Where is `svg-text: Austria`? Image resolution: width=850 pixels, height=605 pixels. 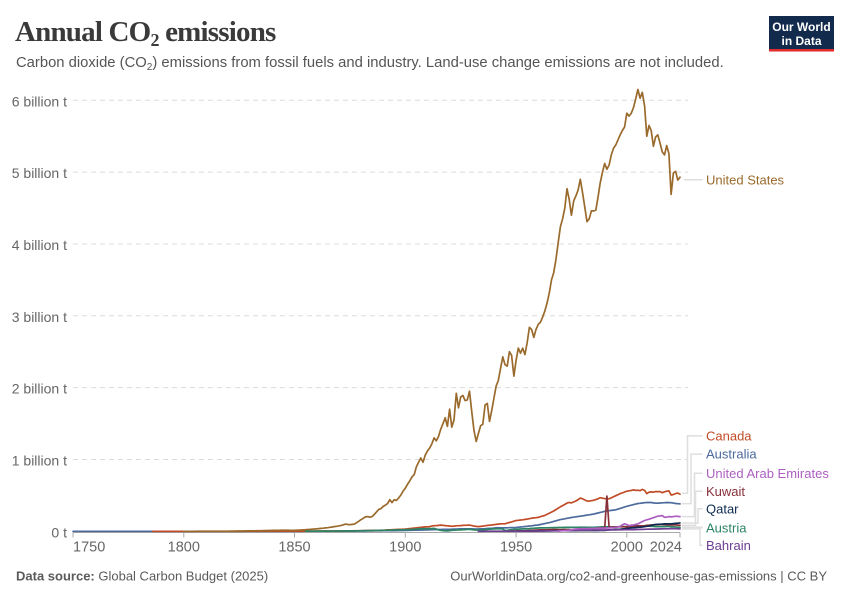
svg-text: Austria is located at coordinates (726, 528).